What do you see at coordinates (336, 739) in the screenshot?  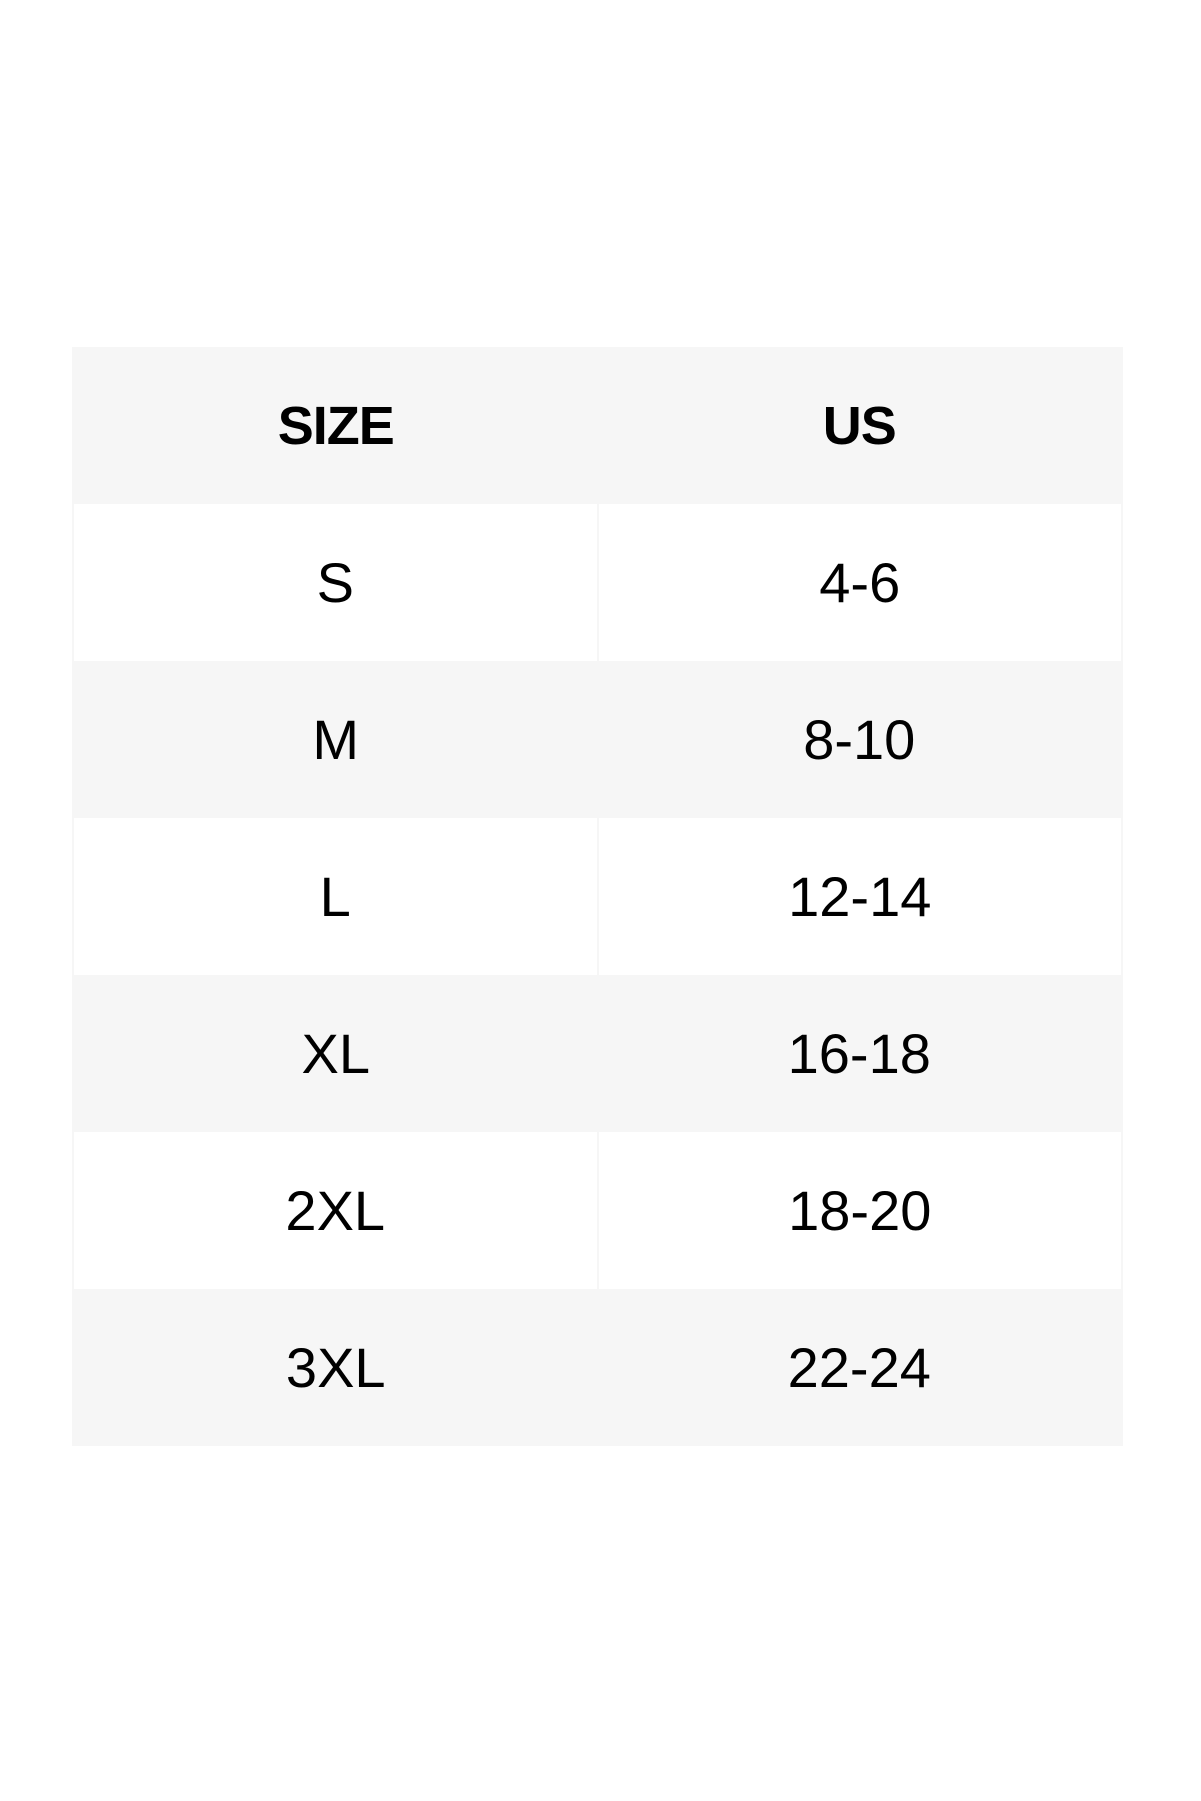 I see `table-cell: M` at bounding box center [336, 739].